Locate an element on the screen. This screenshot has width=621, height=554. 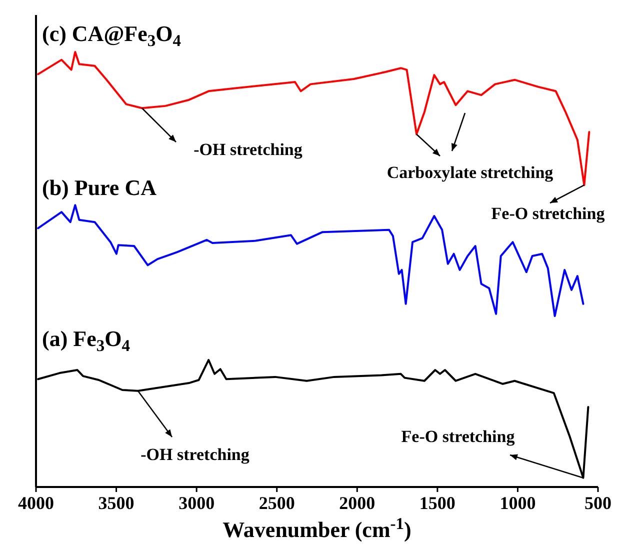
x-axis-title: Wavenumber (cm$^{-1}$) is located at coordinates (317, 528).